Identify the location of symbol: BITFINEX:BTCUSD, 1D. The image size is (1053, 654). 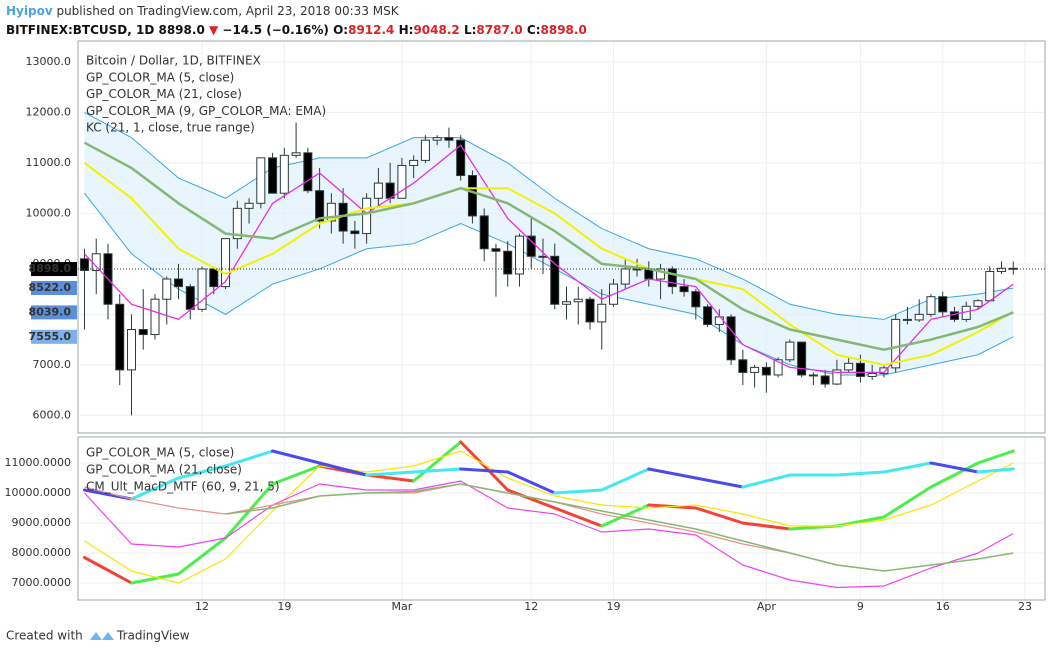
(80, 30).